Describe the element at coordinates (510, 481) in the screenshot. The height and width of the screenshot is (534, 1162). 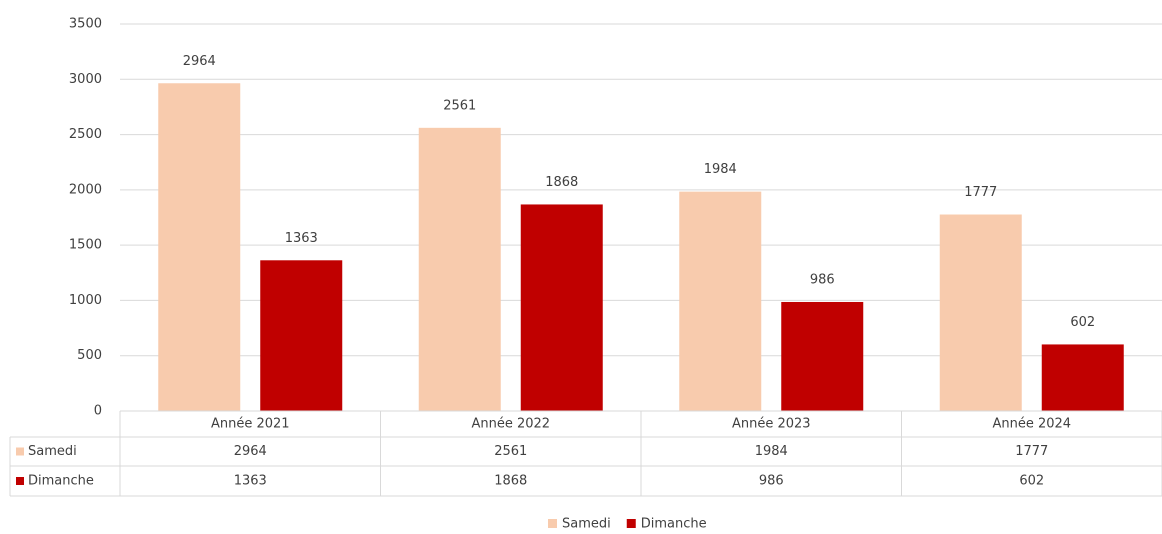
I see `table-cell: 1868` at that location.